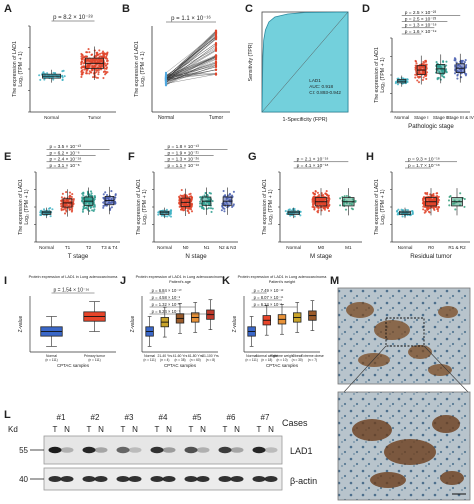 The width and height of the screenshot is (474, 504). I want to click on lane-label-normal: N, so click(203, 429).